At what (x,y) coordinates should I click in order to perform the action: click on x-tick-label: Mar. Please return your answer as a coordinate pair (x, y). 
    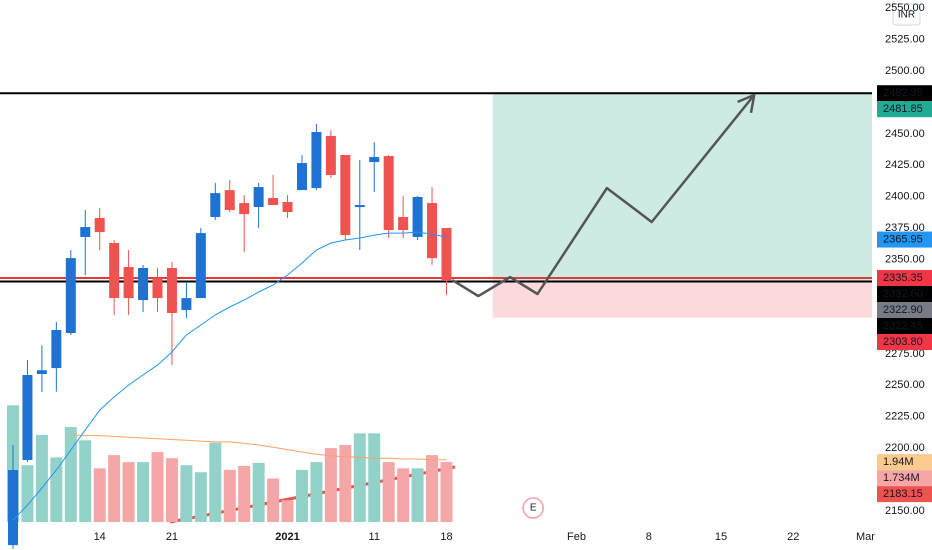
    Looking at the image, I should click on (865, 537).